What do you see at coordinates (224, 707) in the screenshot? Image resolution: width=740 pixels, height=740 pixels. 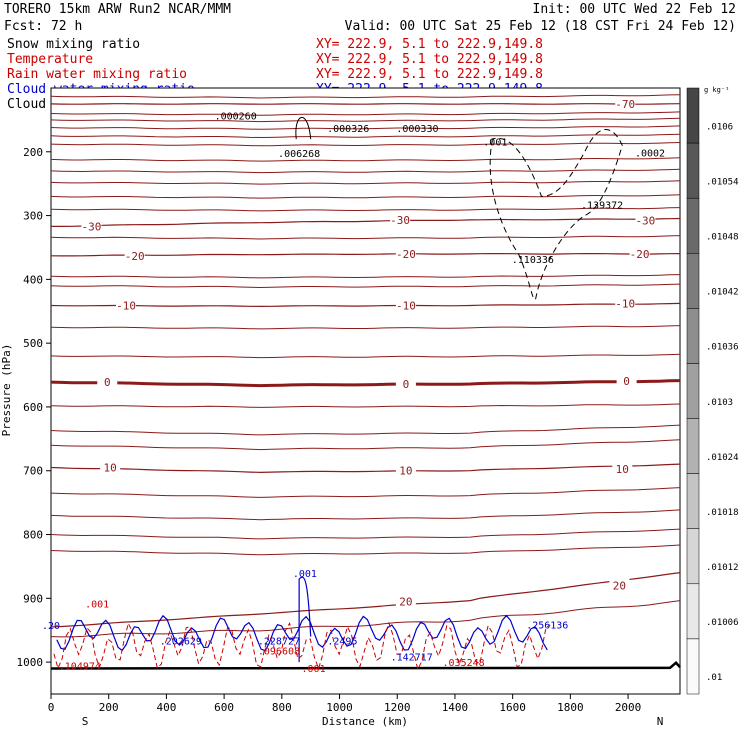 I see `x-tick-label: 600` at bounding box center [224, 707].